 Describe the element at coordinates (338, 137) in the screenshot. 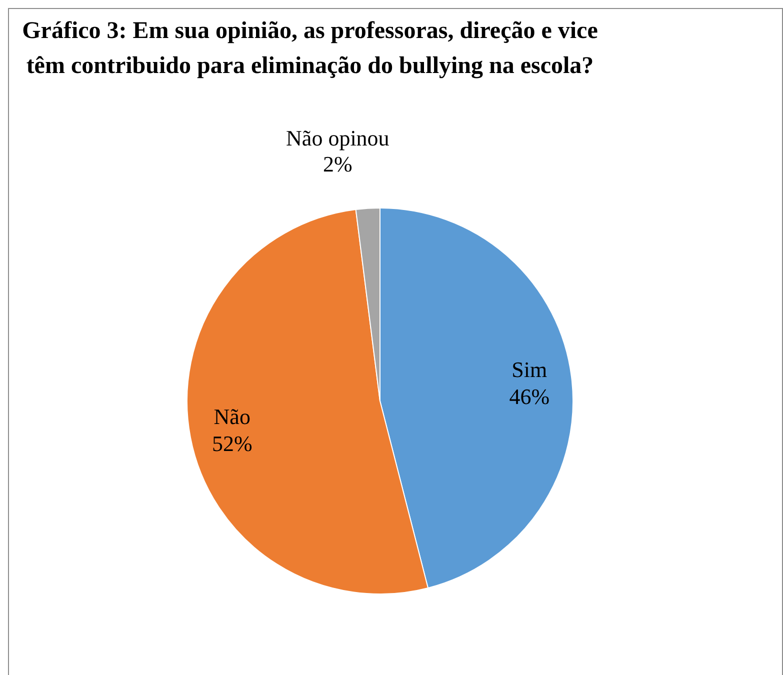

I see `slice-label: Não opinou` at that location.